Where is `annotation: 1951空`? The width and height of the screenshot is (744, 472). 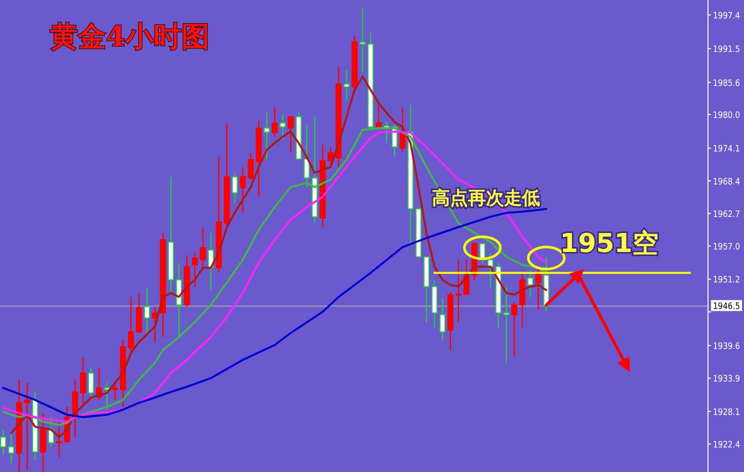 annotation: 1951空 is located at coordinates (609, 244).